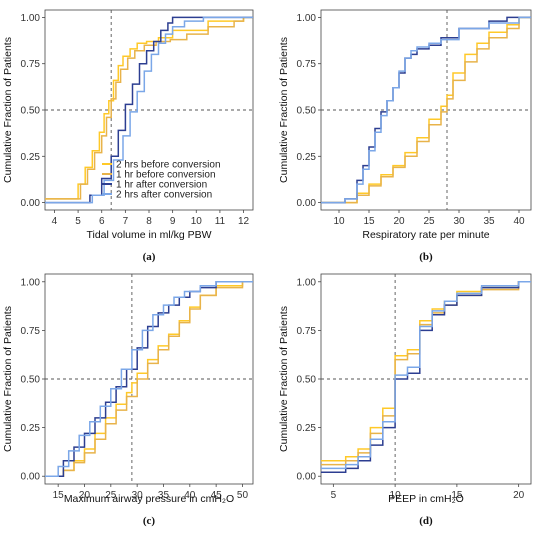 This screenshot has height=534, width=550. What do you see at coordinates (148, 235) in the screenshot?
I see `x-axis-label: Tidal volume in ml/kg PBW` at bounding box center [148, 235].